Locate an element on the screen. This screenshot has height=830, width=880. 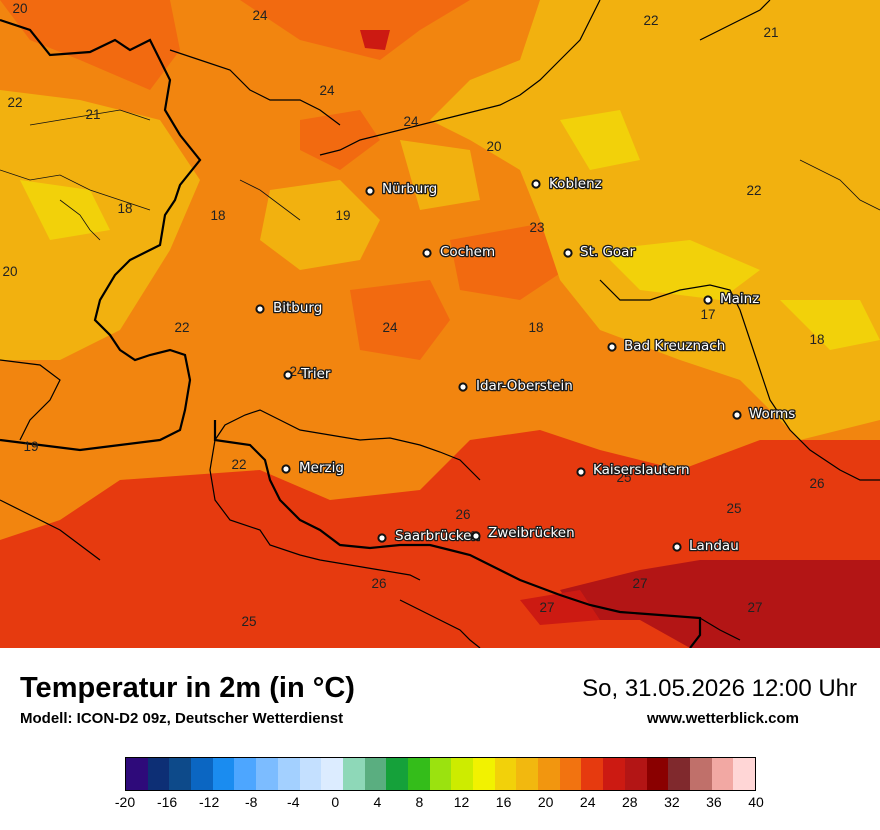
city-saarbruecken: Saarbrücken is located at coordinates (429, 536).